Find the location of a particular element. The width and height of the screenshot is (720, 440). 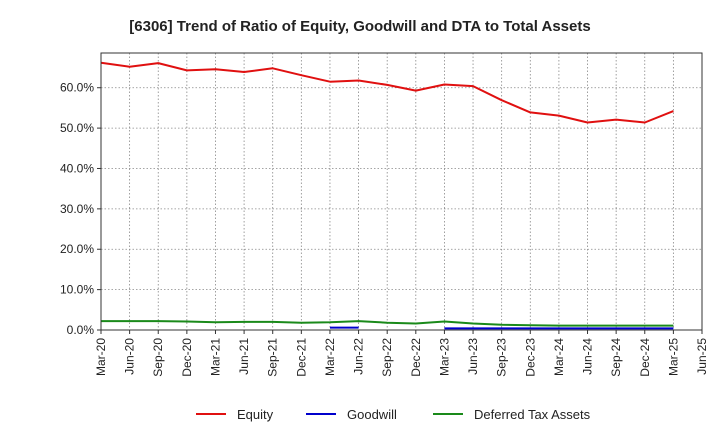

x-tick-label: Dec-20 is located at coordinates (187, 357).